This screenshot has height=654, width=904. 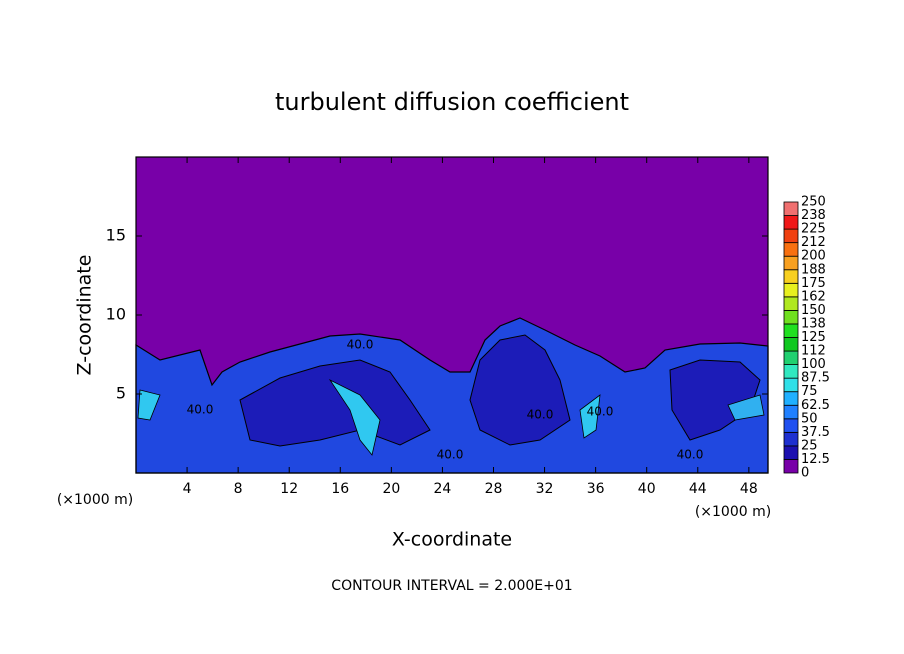 What do you see at coordinates (813, 229) in the screenshot?
I see `colorbar-label: 225` at bounding box center [813, 229].